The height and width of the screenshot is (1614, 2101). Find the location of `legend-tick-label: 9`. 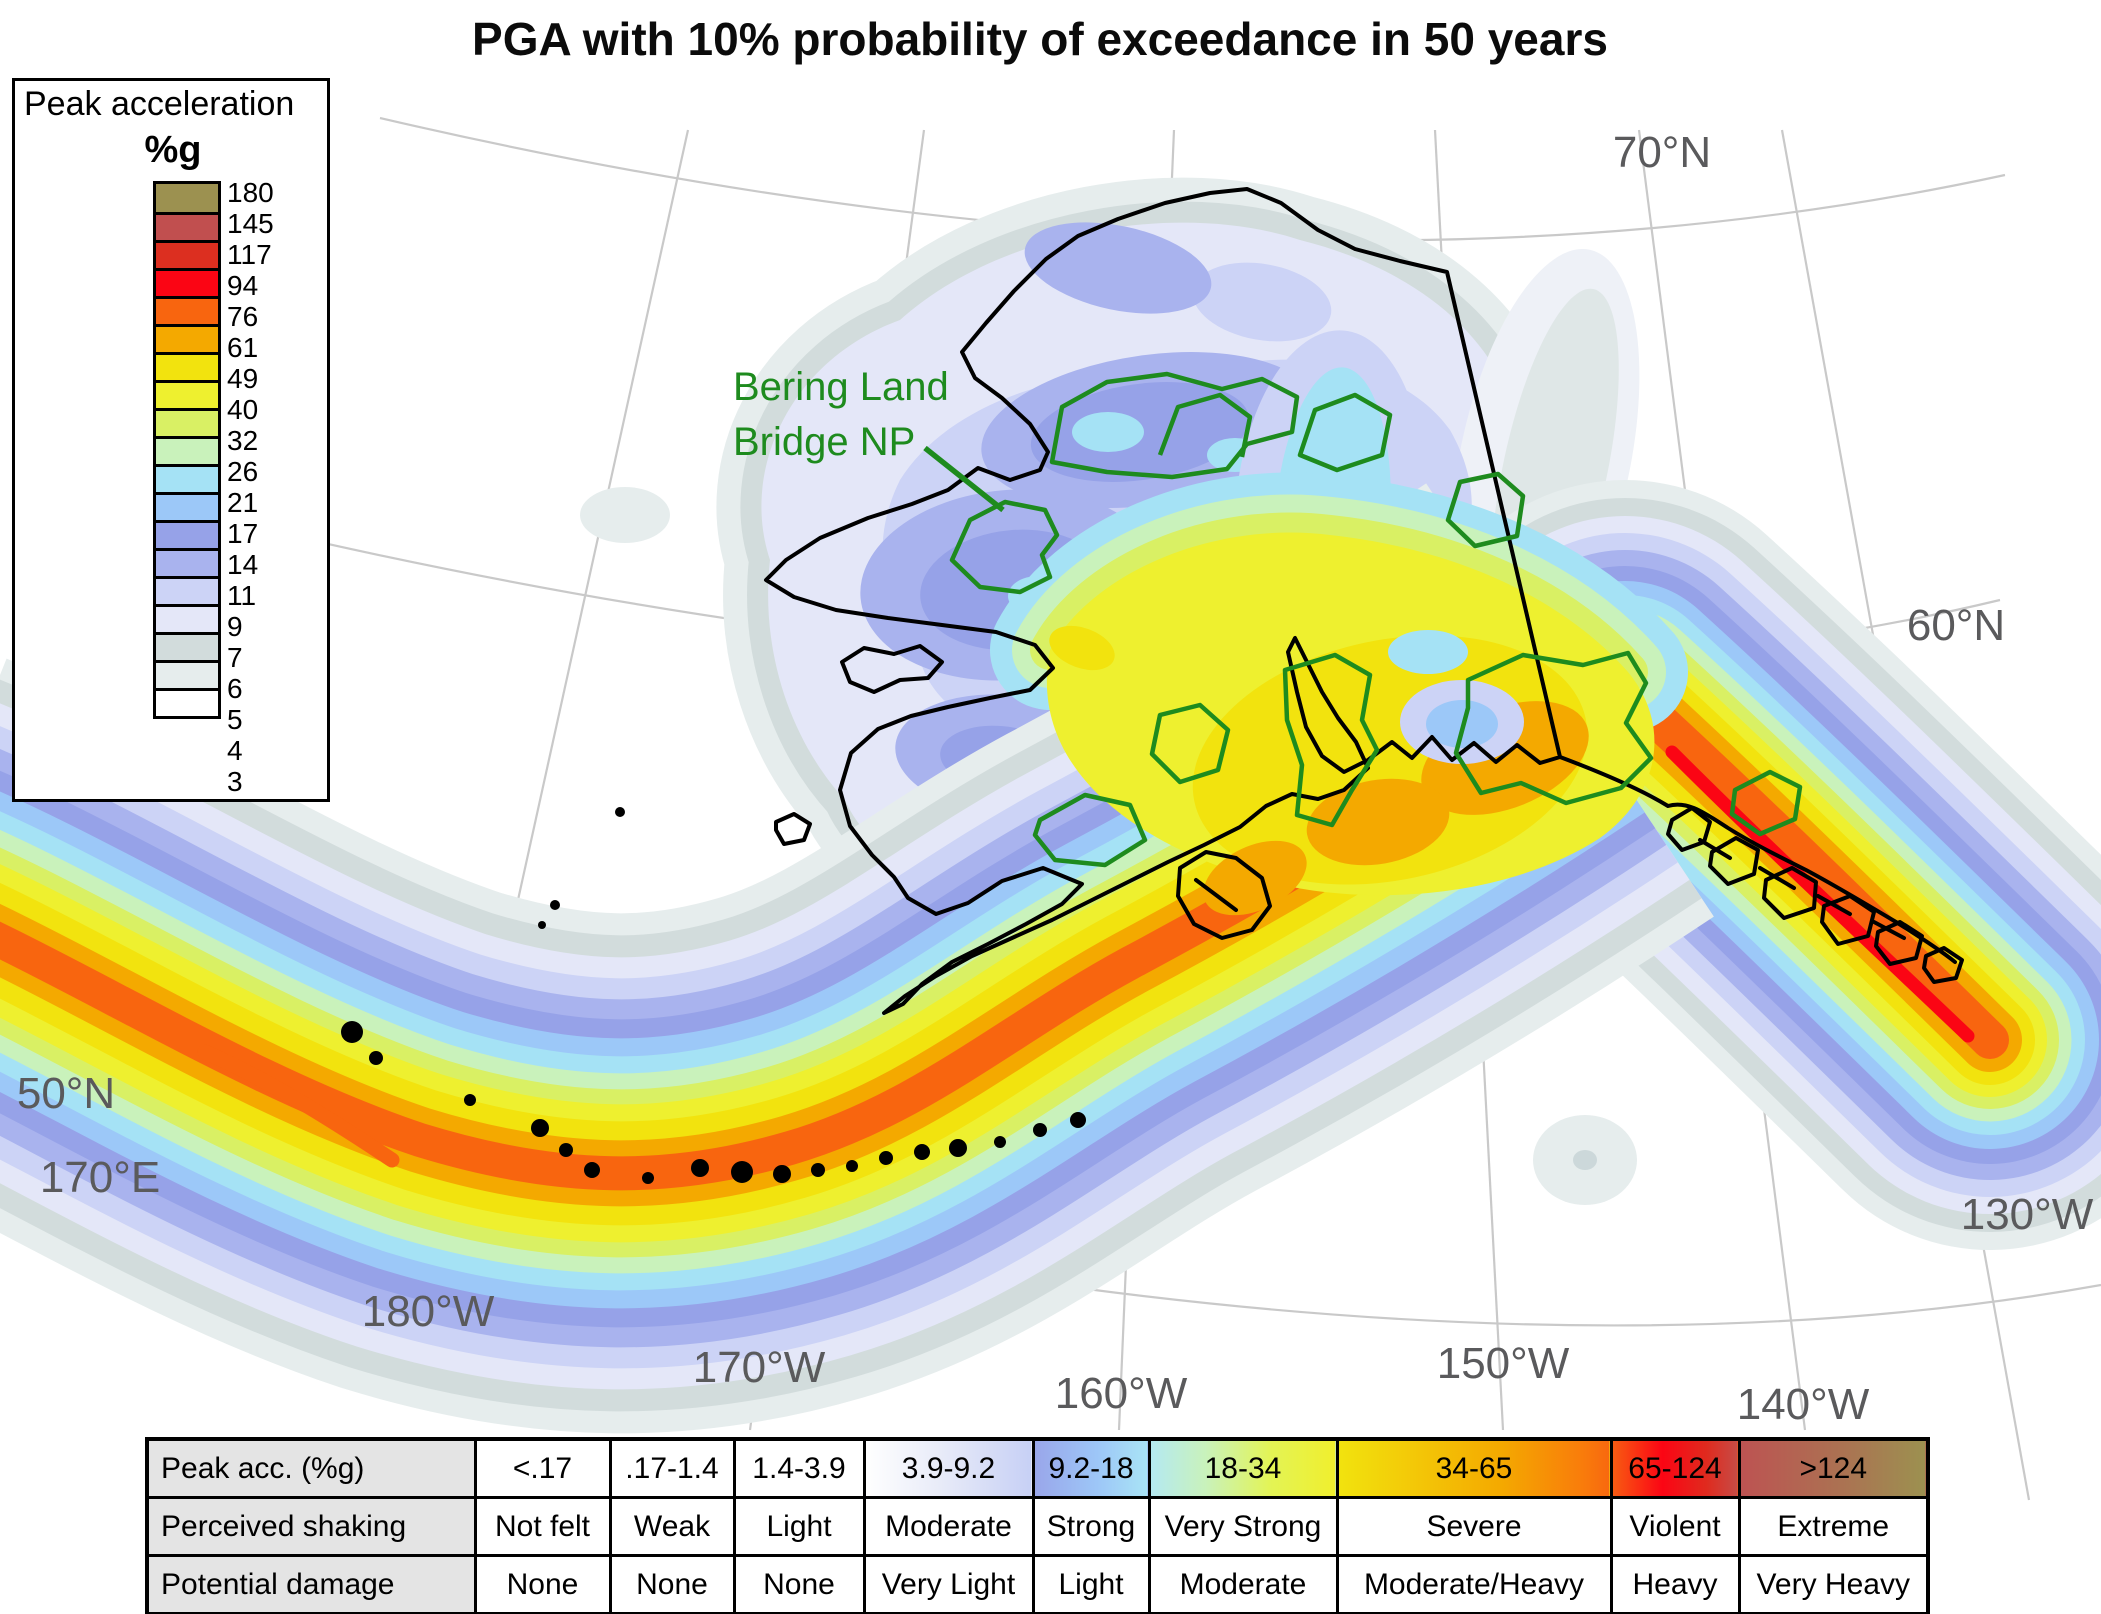

legend-tick-label: 9 is located at coordinates (235, 626).